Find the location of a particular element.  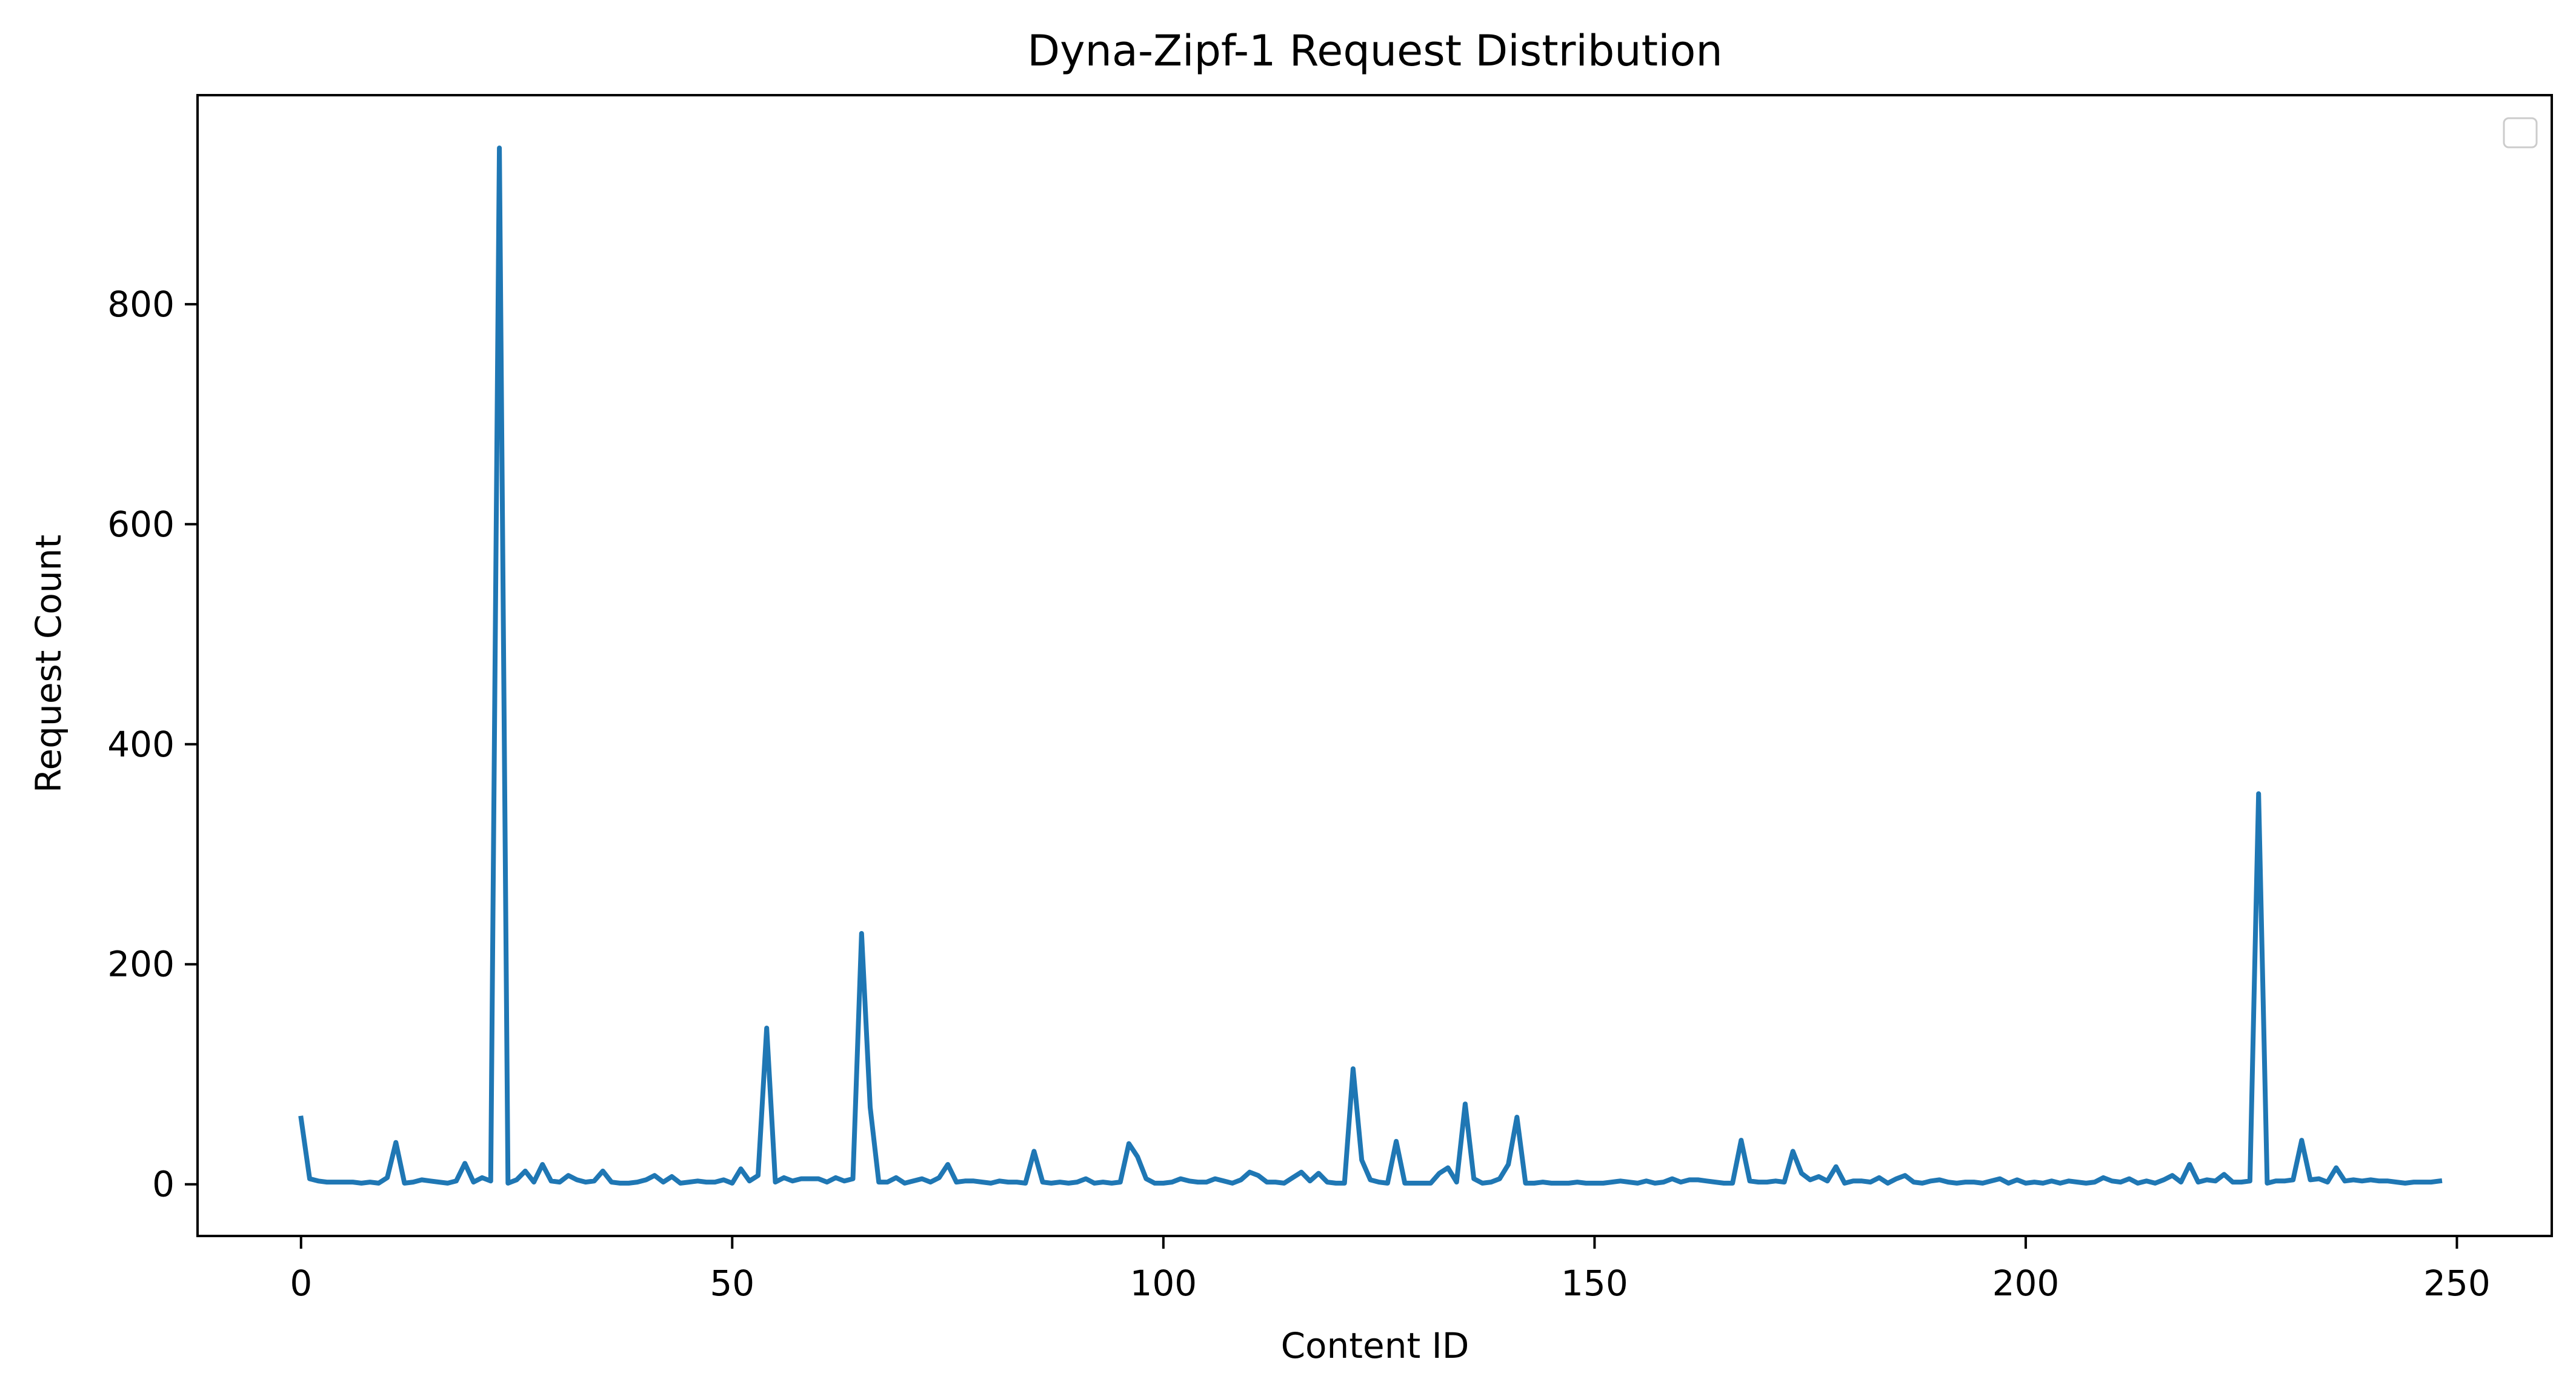

y-tick-label: 800 is located at coordinates (141, 304).